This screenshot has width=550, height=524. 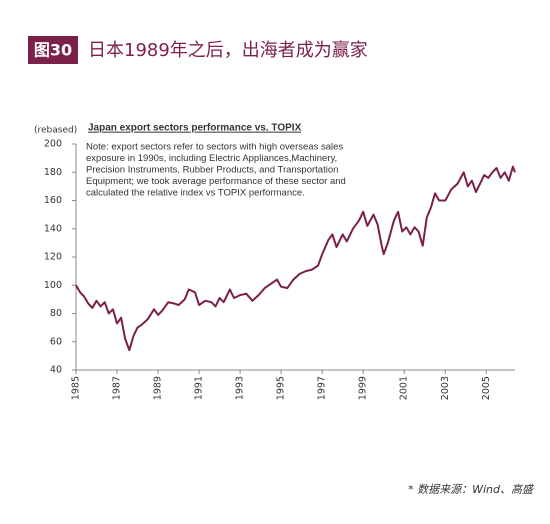 I want to click on x-tick-label: 2005, so click(x=486, y=388).